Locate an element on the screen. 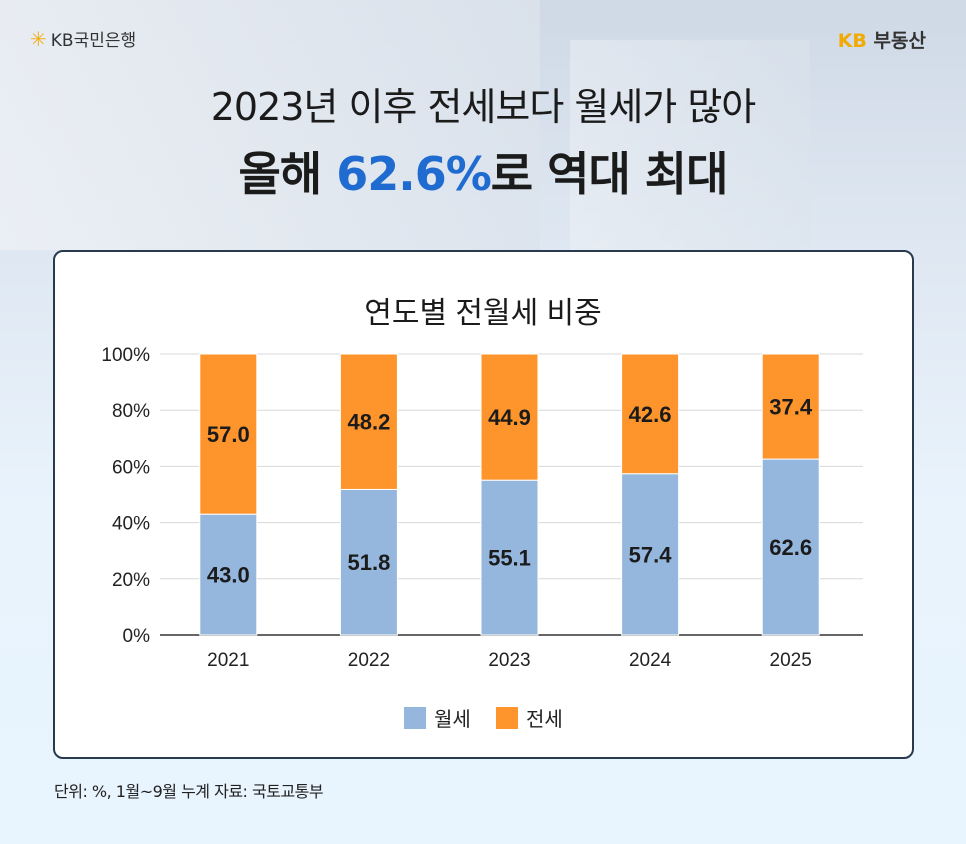 This screenshot has width=966, height=844. headline: 2023년 이후 전세보다 월세가 많아 is located at coordinates (483, 107).